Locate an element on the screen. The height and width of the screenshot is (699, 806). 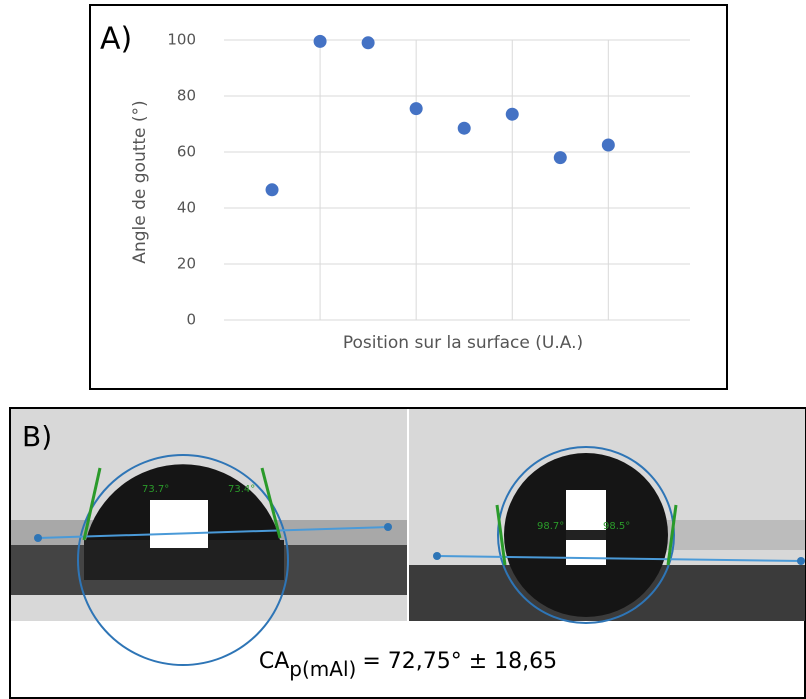
caption-rest: = 72,75° ± 18,65 is located at coordinates (459, 661).